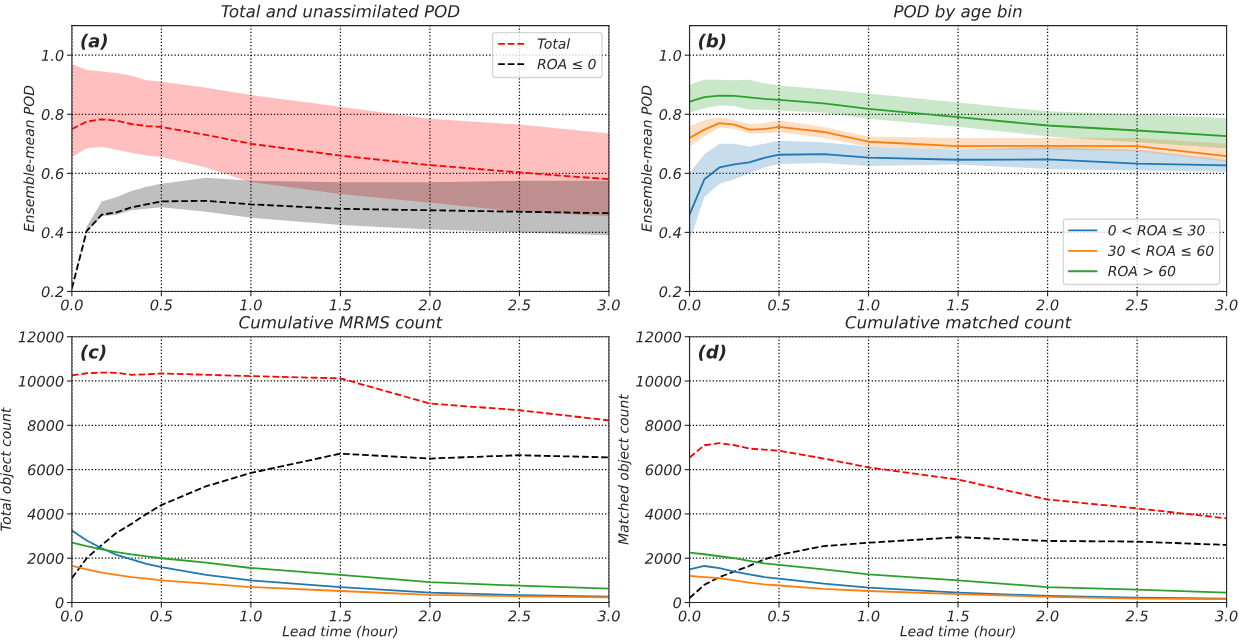  Describe the element at coordinates (340, 11) in the screenshot. I see `chart-title: Total and unassimilated POD` at that location.